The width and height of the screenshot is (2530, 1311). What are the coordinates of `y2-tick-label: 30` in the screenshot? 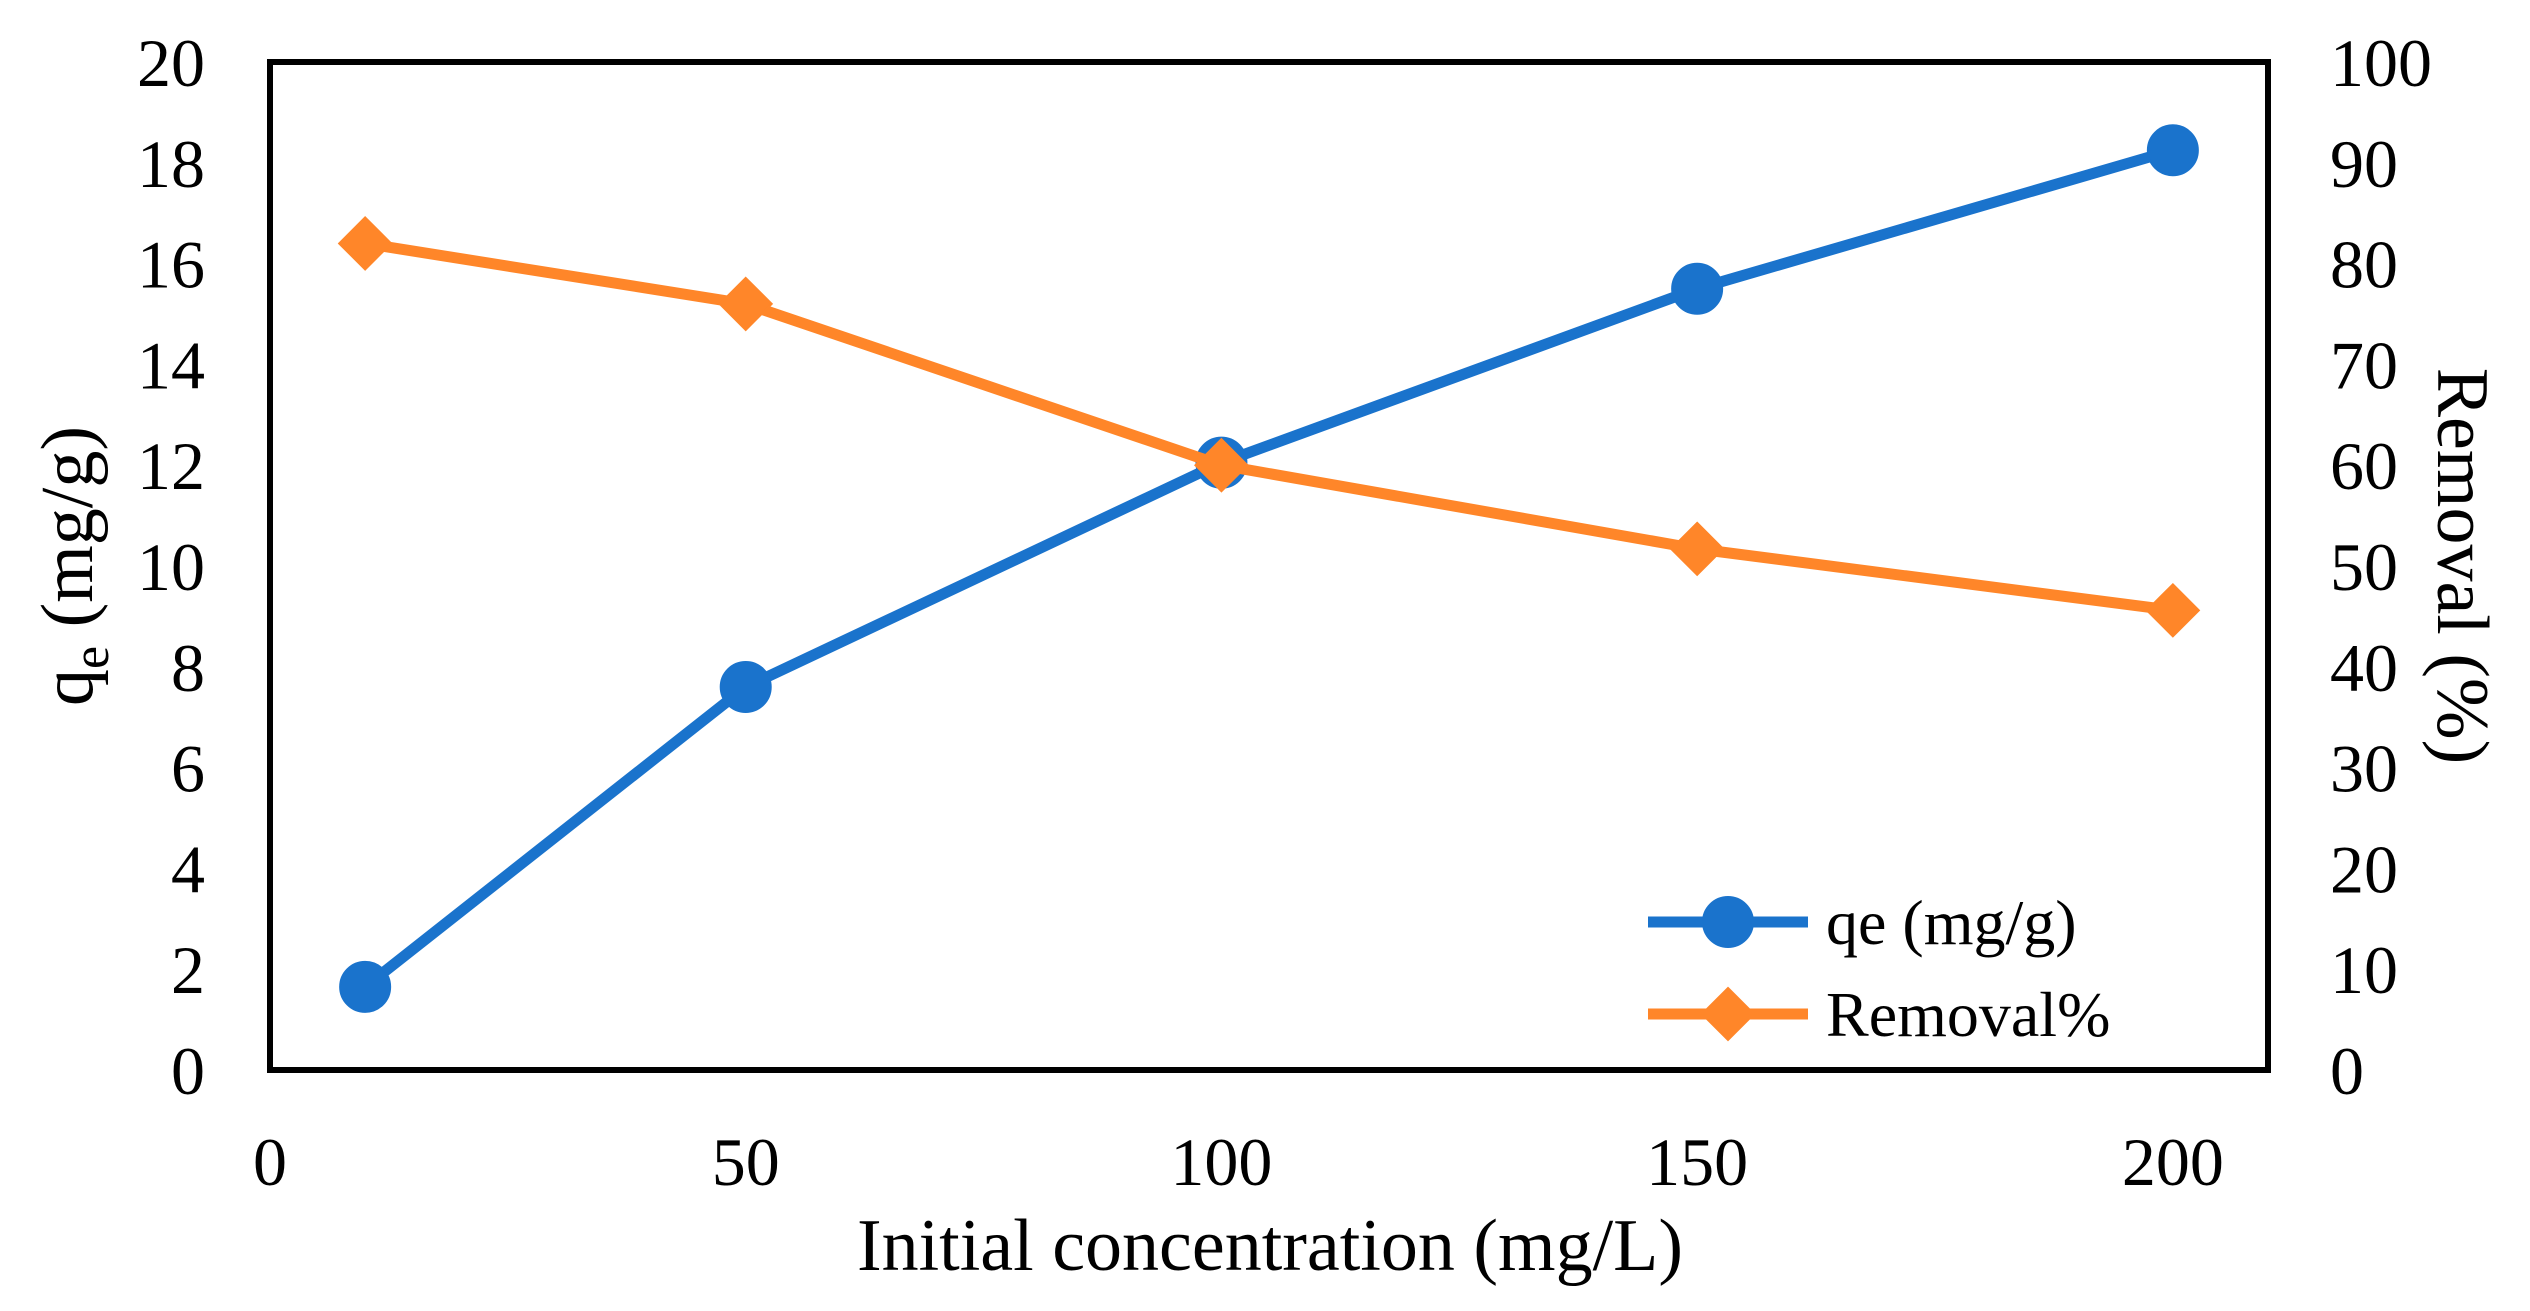 It's located at (2364, 769).